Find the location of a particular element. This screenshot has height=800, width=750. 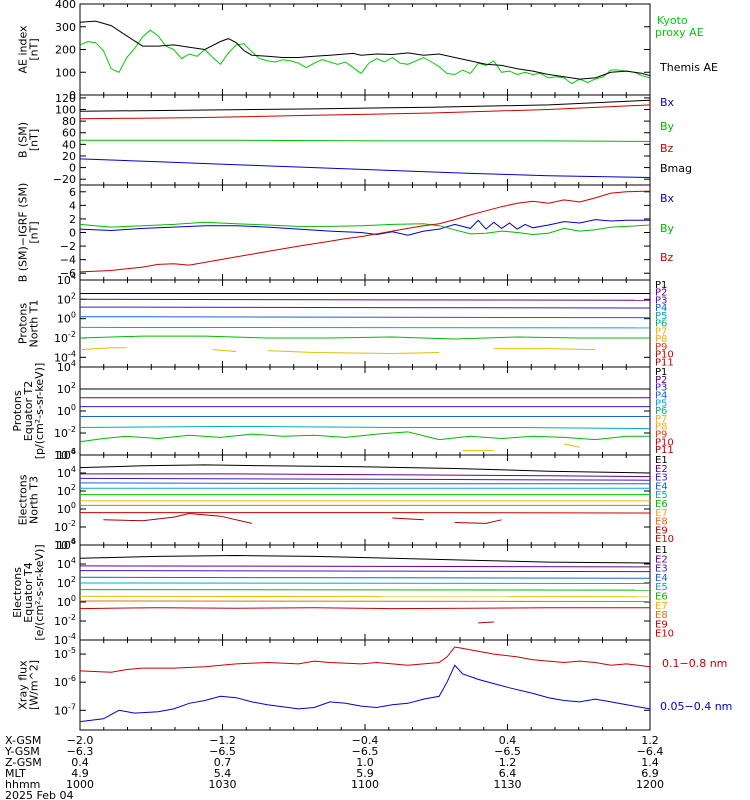

channel-legend: P11 is located at coordinates (664, 450).